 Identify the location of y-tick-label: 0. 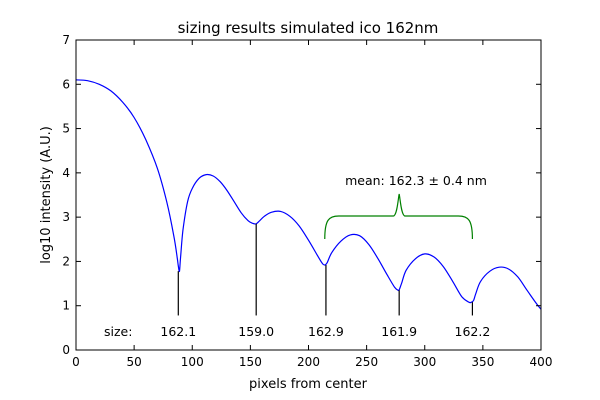
(66, 350).